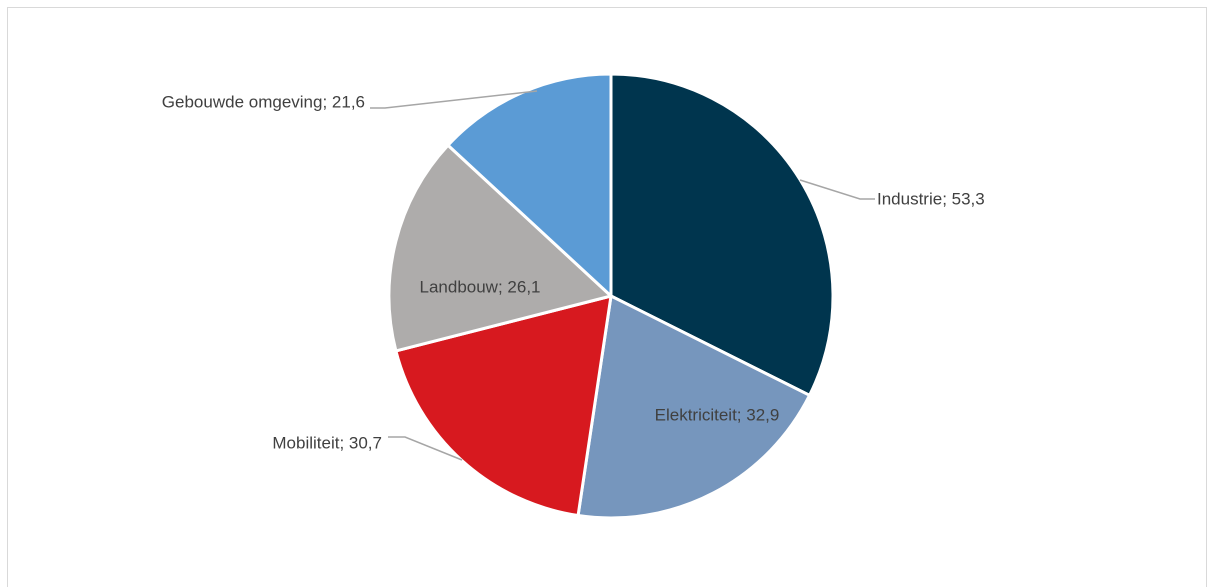 This screenshot has height=587, width=1213. What do you see at coordinates (480, 286) in the screenshot?
I see `data-label-landbouw: Landbouw; 26,1` at bounding box center [480, 286].